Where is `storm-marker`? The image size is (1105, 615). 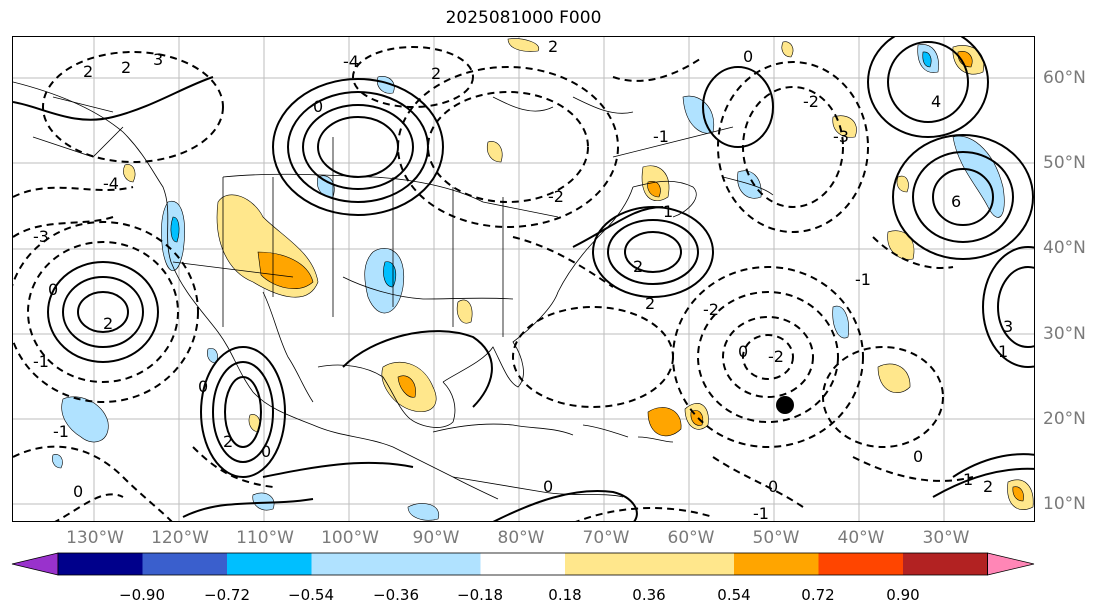 storm-marker is located at coordinates (785, 405).